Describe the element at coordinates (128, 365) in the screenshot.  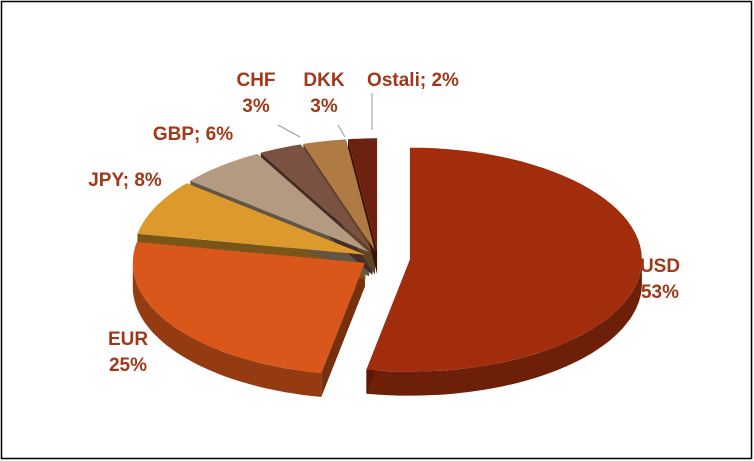
I see `data-label-value: 25%` at that location.